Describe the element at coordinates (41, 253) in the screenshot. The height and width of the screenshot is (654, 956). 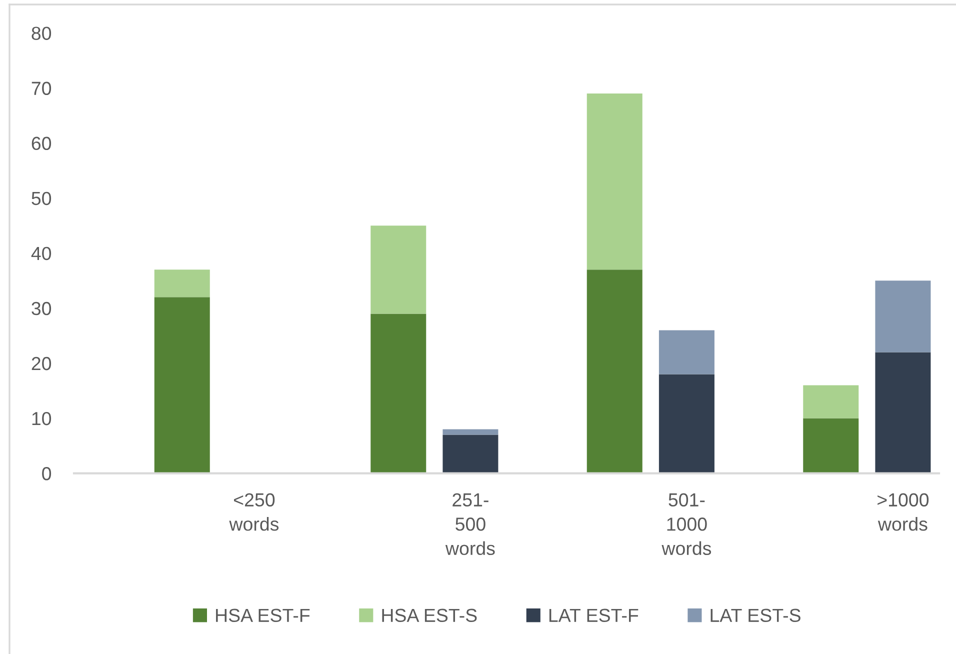
I see `y-tick-label: 40` at that location.